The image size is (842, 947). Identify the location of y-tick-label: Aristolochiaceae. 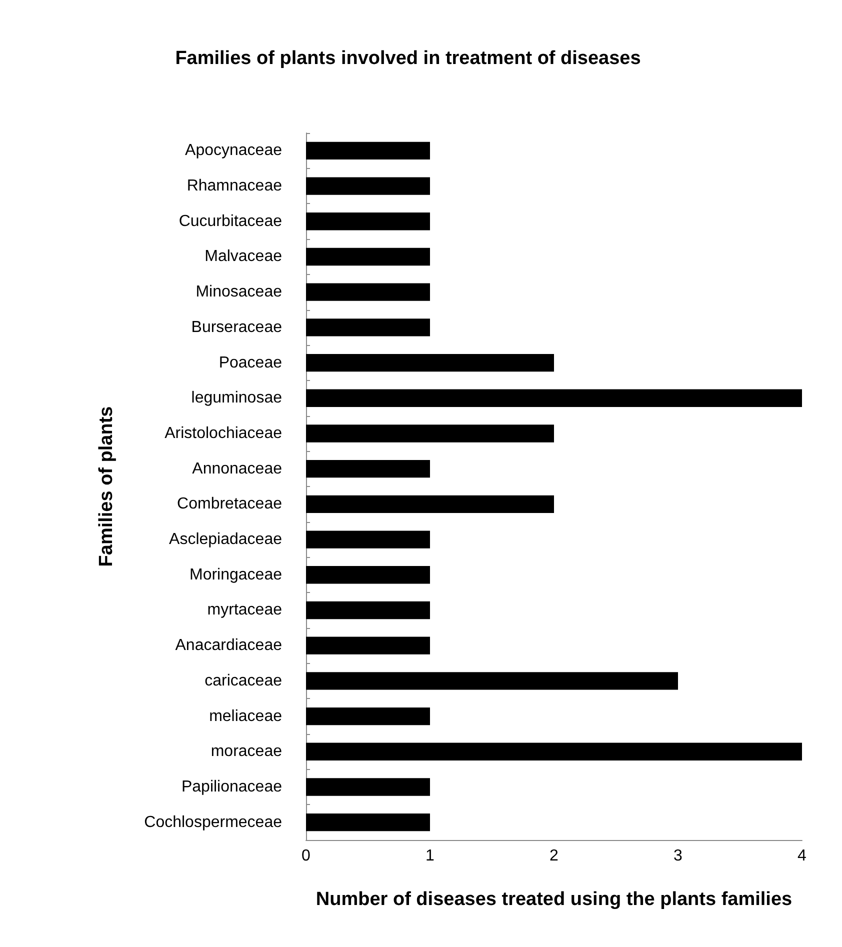
(223, 433).